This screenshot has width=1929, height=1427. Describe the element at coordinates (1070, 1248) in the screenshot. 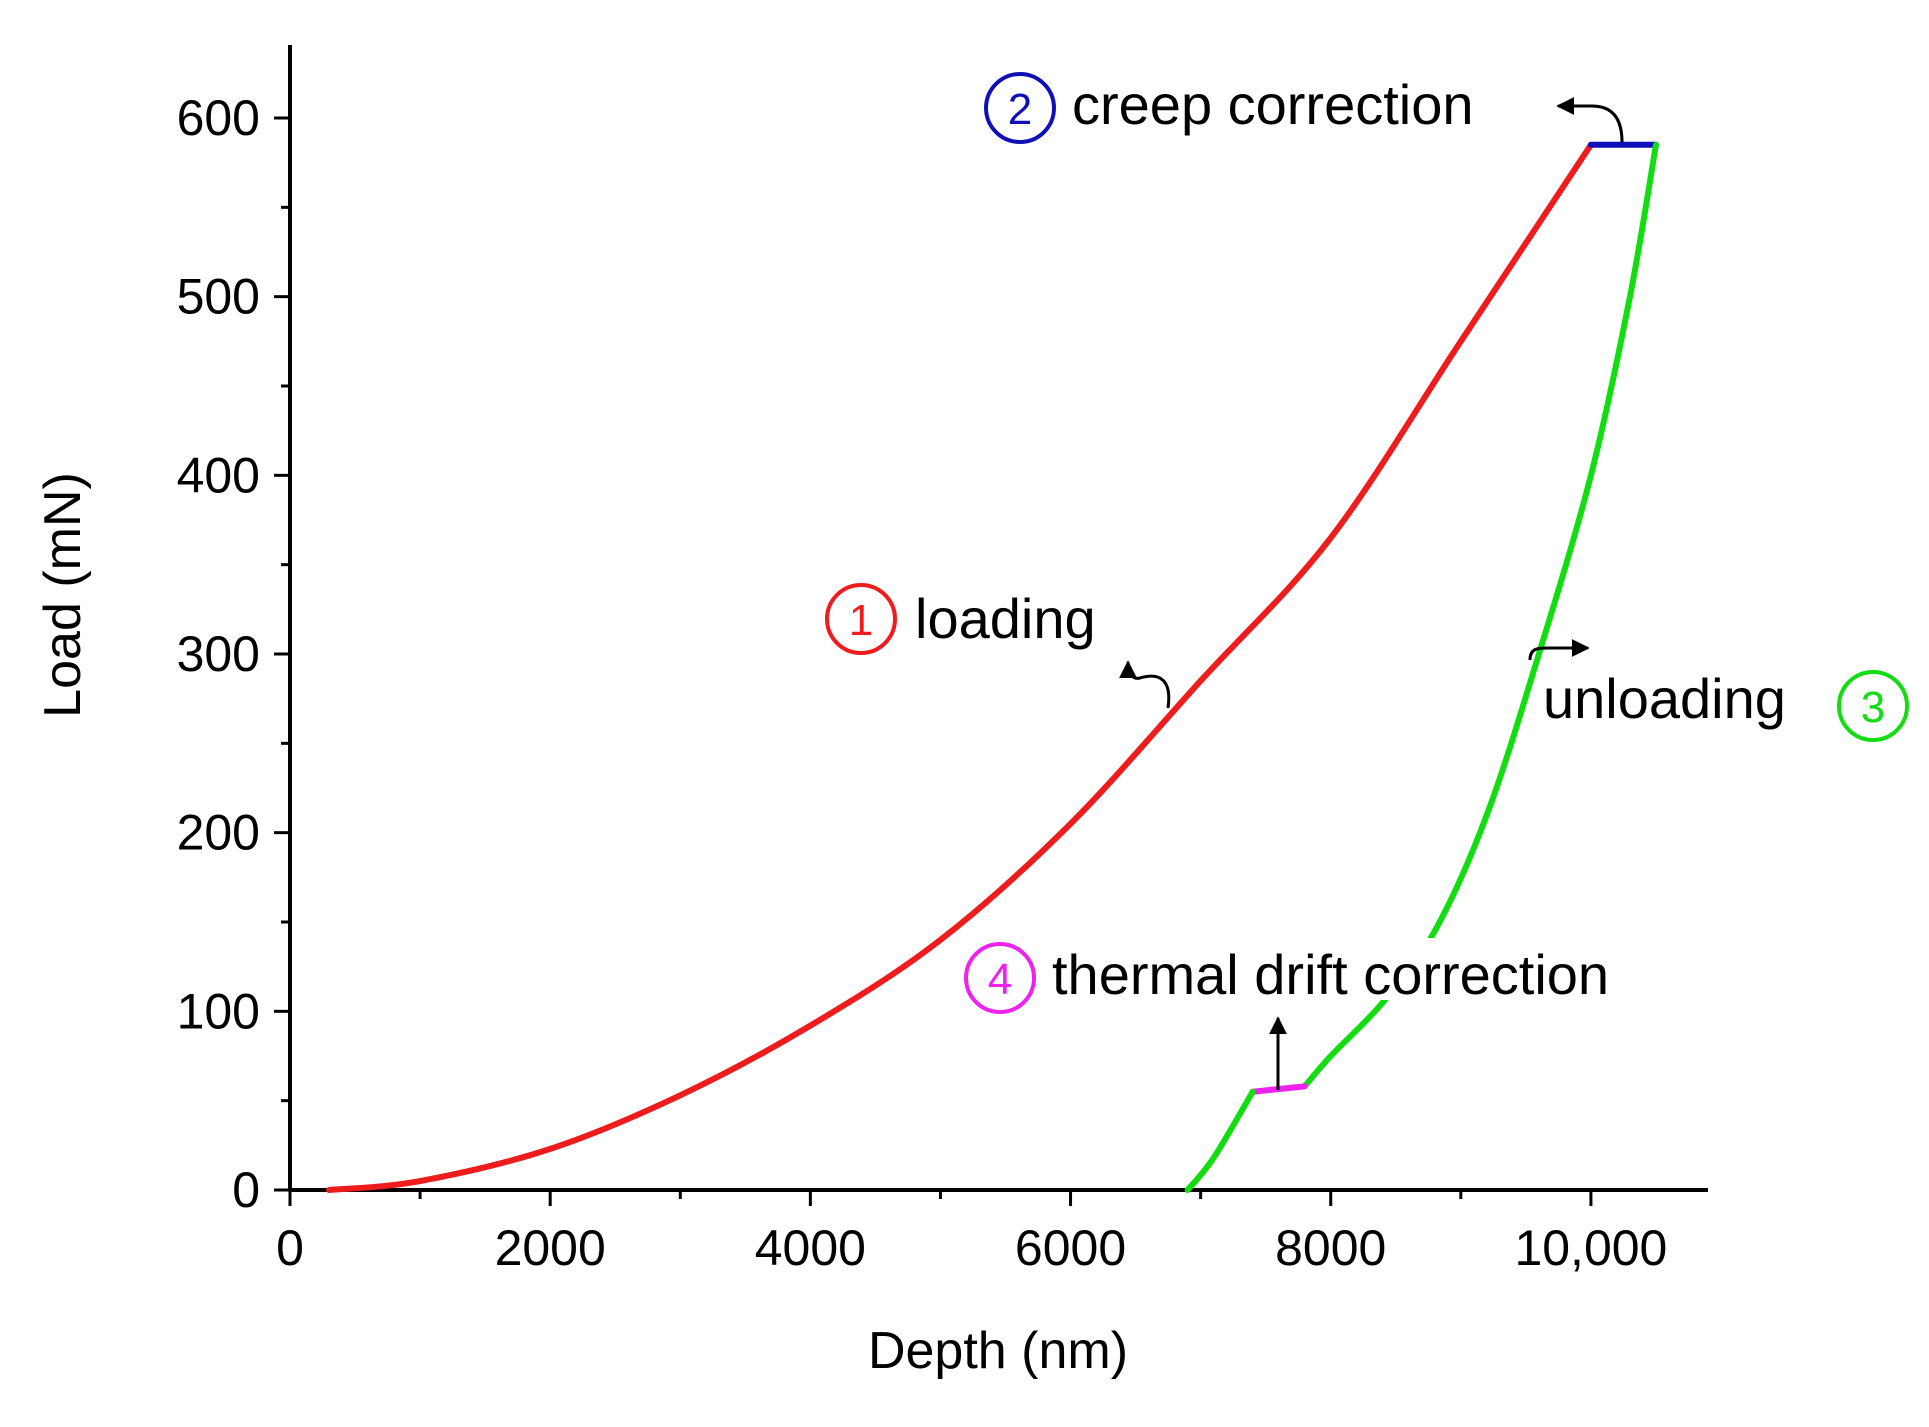

I see `x-tick-label: 6000` at that location.